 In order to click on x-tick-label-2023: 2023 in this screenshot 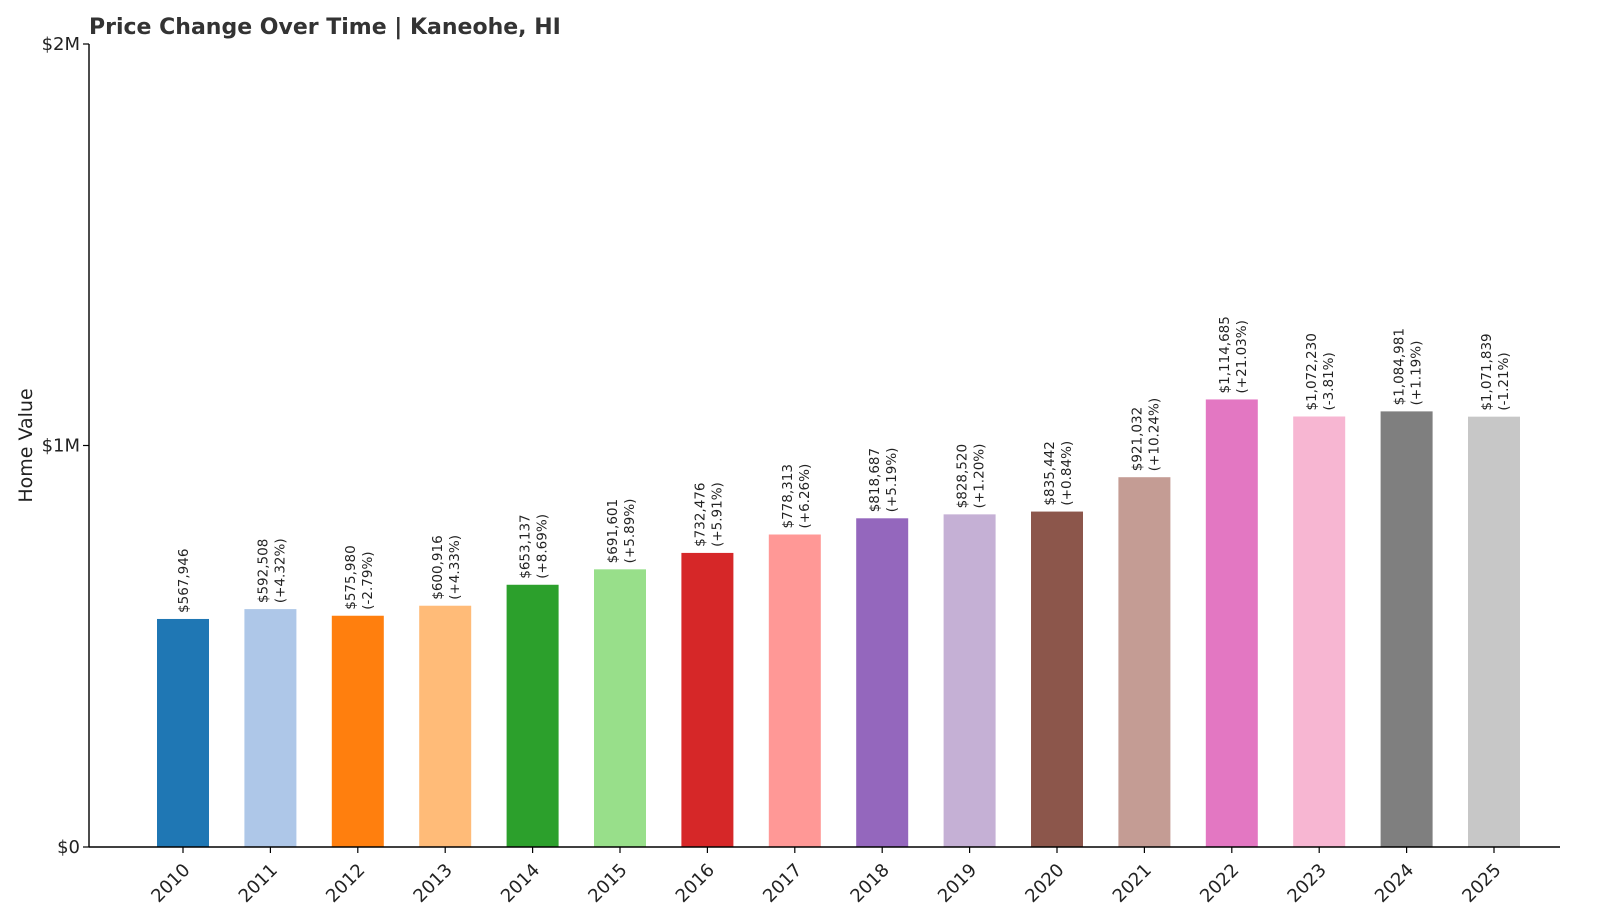, I will do `click(1306, 883)`.